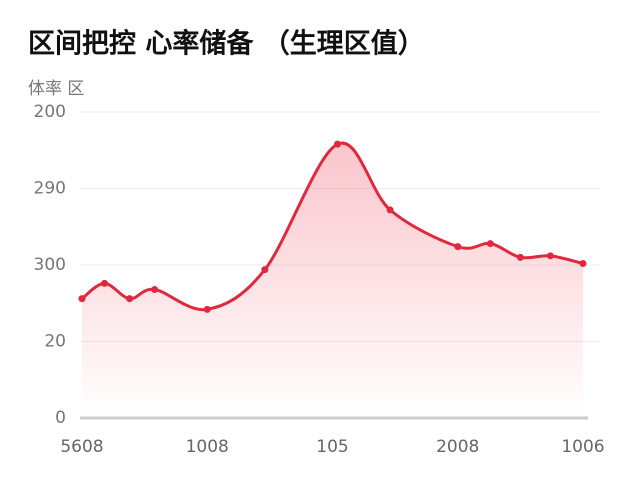 The image size is (640, 480). What do you see at coordinates (55, 342) in the screenshot?
I see `y-tick-label: 20` at bounding box center [55, 342].